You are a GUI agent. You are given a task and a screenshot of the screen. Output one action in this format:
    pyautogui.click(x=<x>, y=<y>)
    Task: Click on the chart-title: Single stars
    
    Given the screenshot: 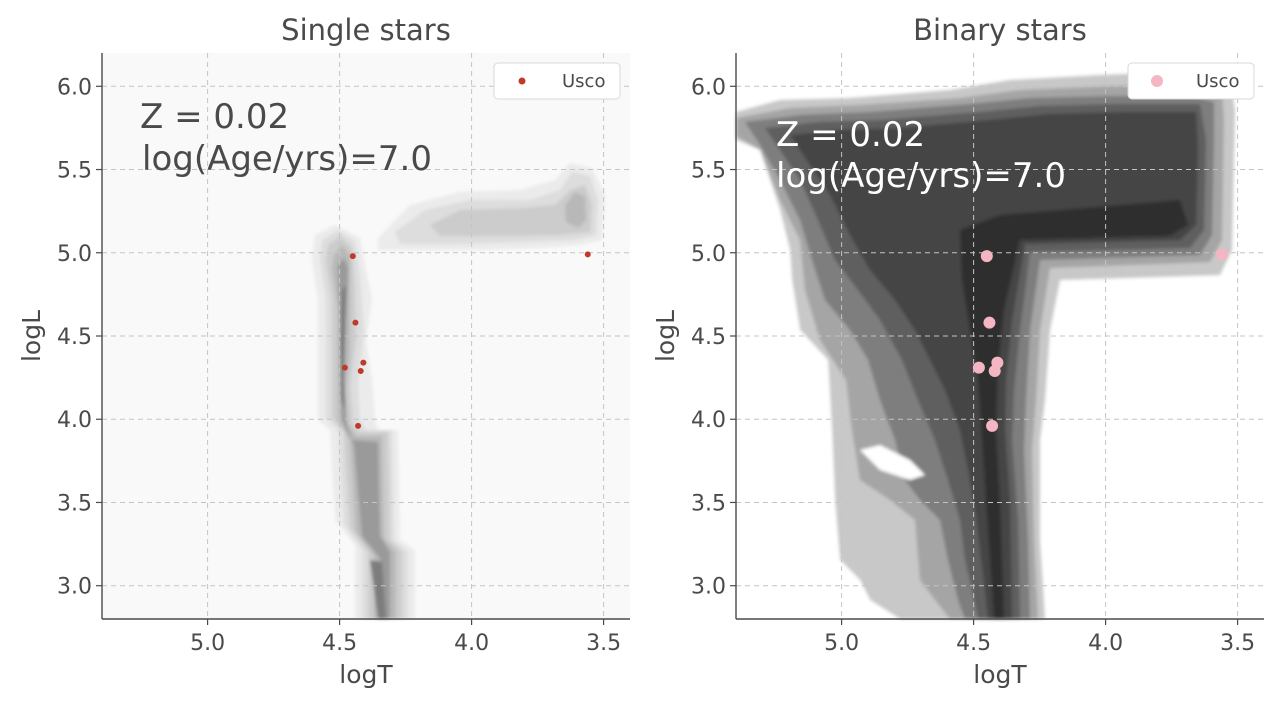 What is the action you would take?
    pyautogui.click(x=366, y=30)
    